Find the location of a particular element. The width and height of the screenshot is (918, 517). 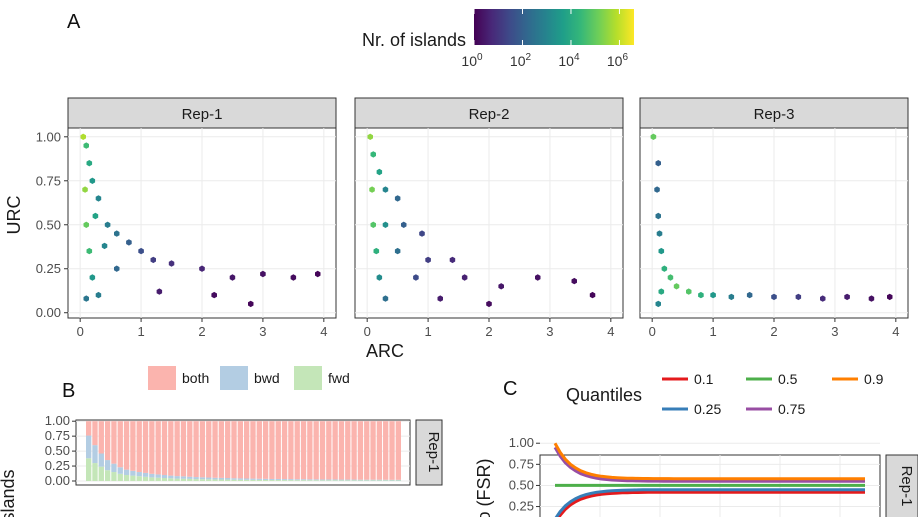

panel-a-tag: A is located at coordinates (74, 22).